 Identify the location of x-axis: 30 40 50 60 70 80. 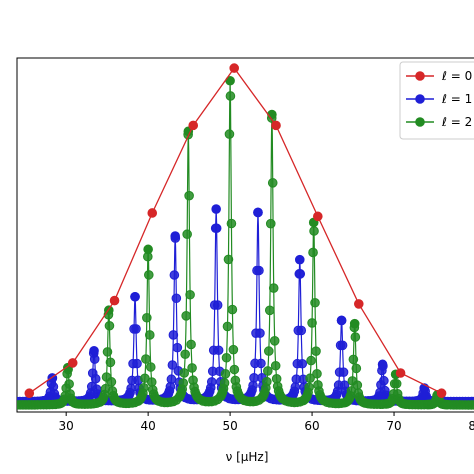
(266, 422).